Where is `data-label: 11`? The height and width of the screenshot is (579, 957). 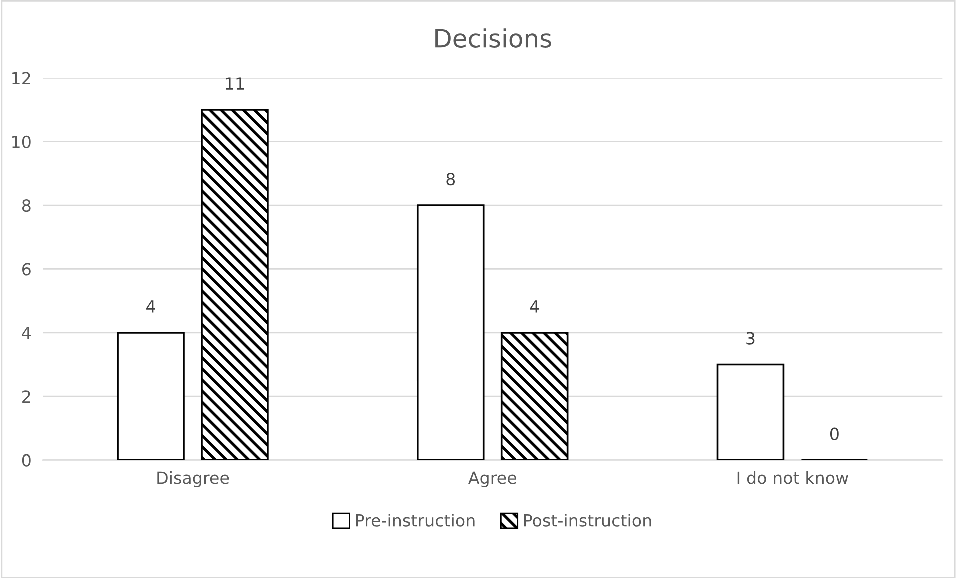
data-label: 11 is located at coordinates (235, 84).